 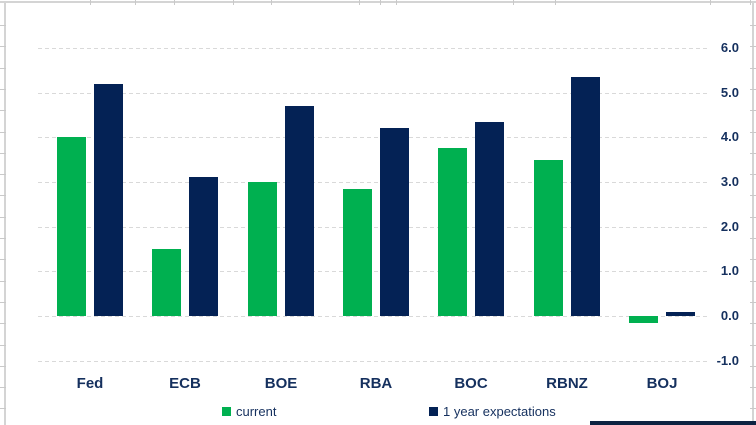 I want to click on bar-expectations-Fed, so click(x=108, y=200).